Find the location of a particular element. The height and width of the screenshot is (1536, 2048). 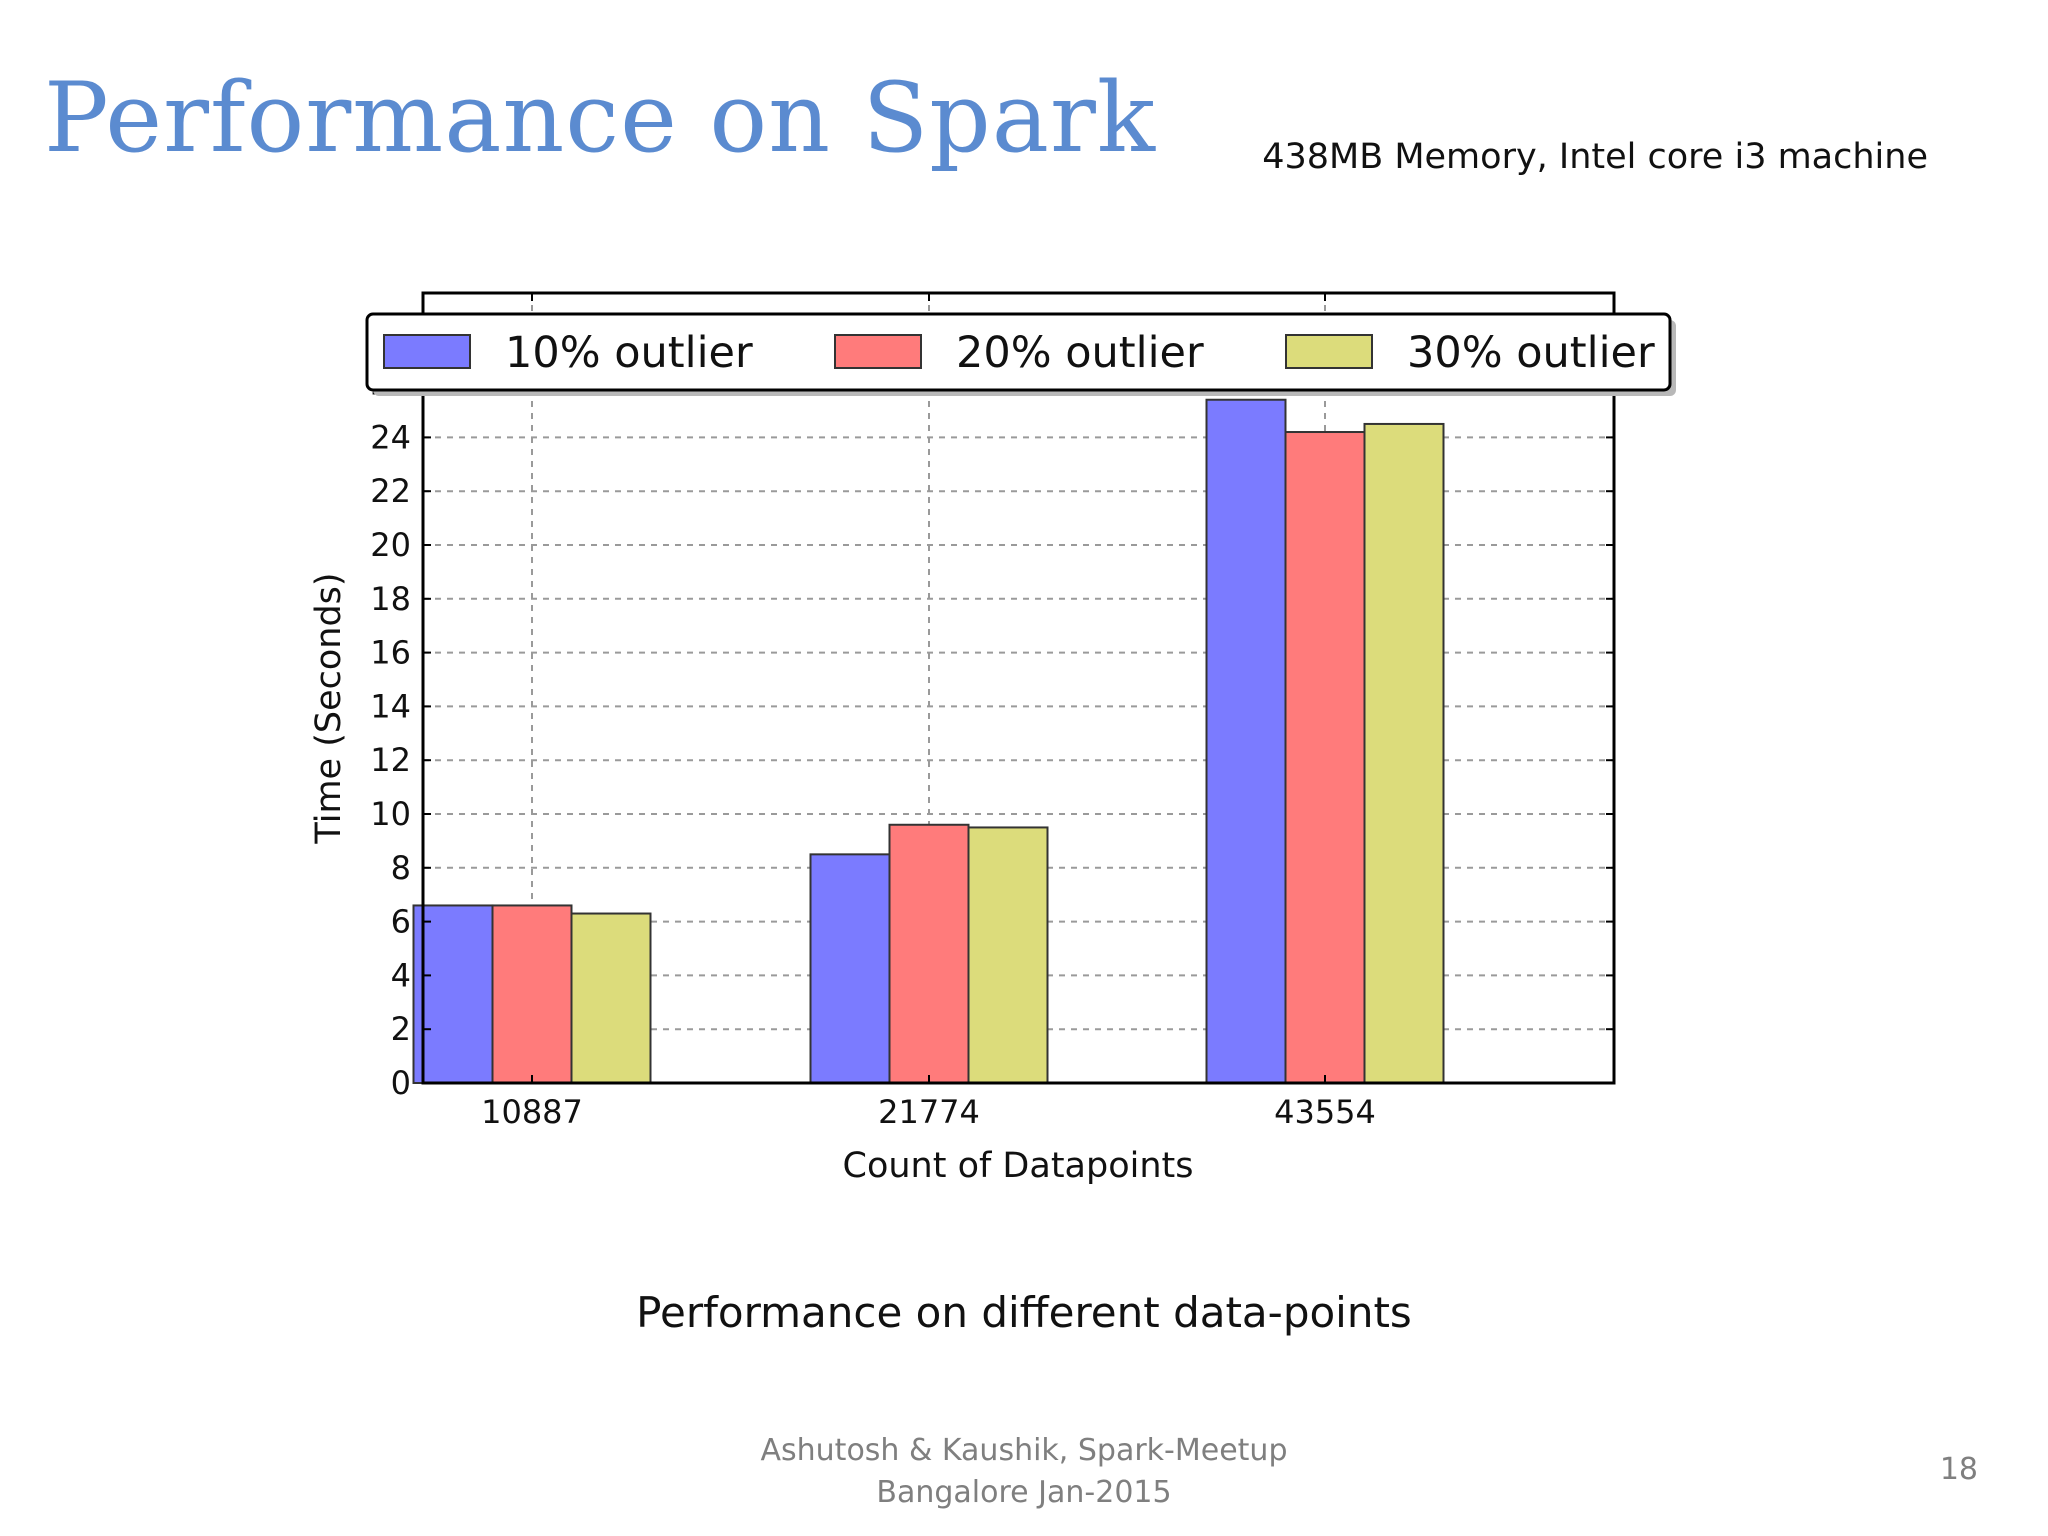

legend-label: 30% outlier is located at coordinates (1531, 353).